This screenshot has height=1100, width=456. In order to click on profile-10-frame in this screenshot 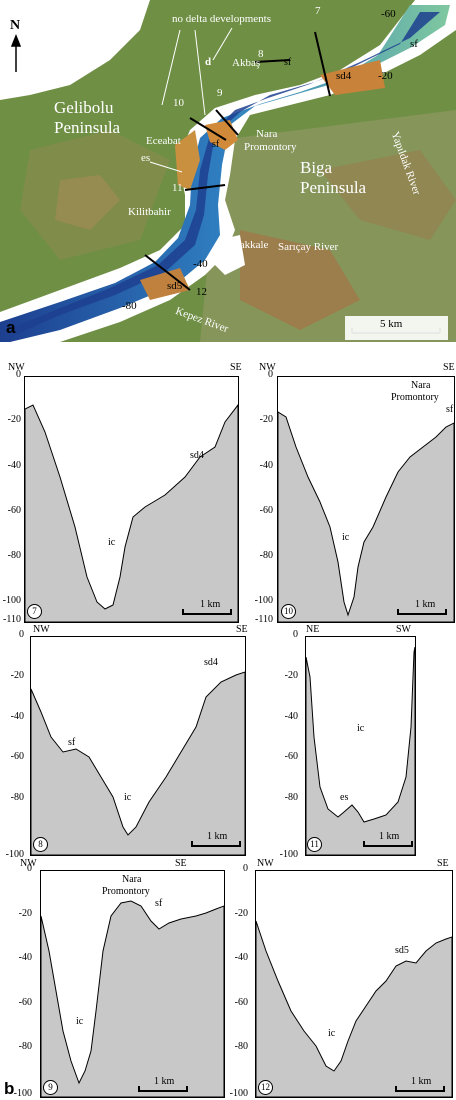, I will do `click(366, 499)`.